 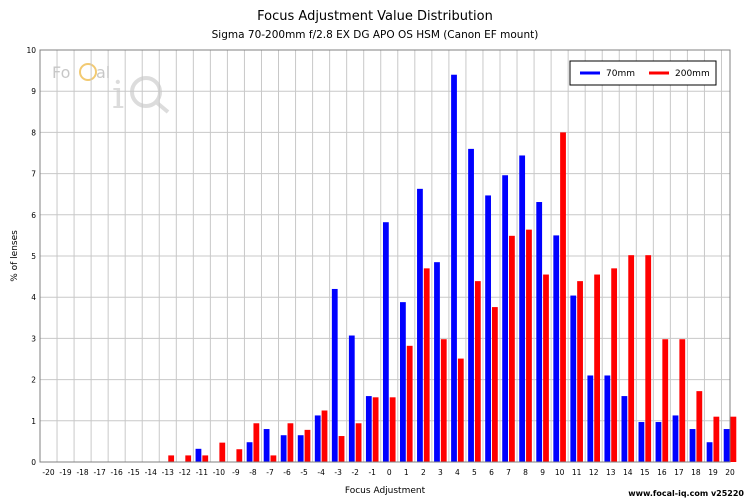 I want to click on x-tick-label: 6, so click(x=491, y=472).